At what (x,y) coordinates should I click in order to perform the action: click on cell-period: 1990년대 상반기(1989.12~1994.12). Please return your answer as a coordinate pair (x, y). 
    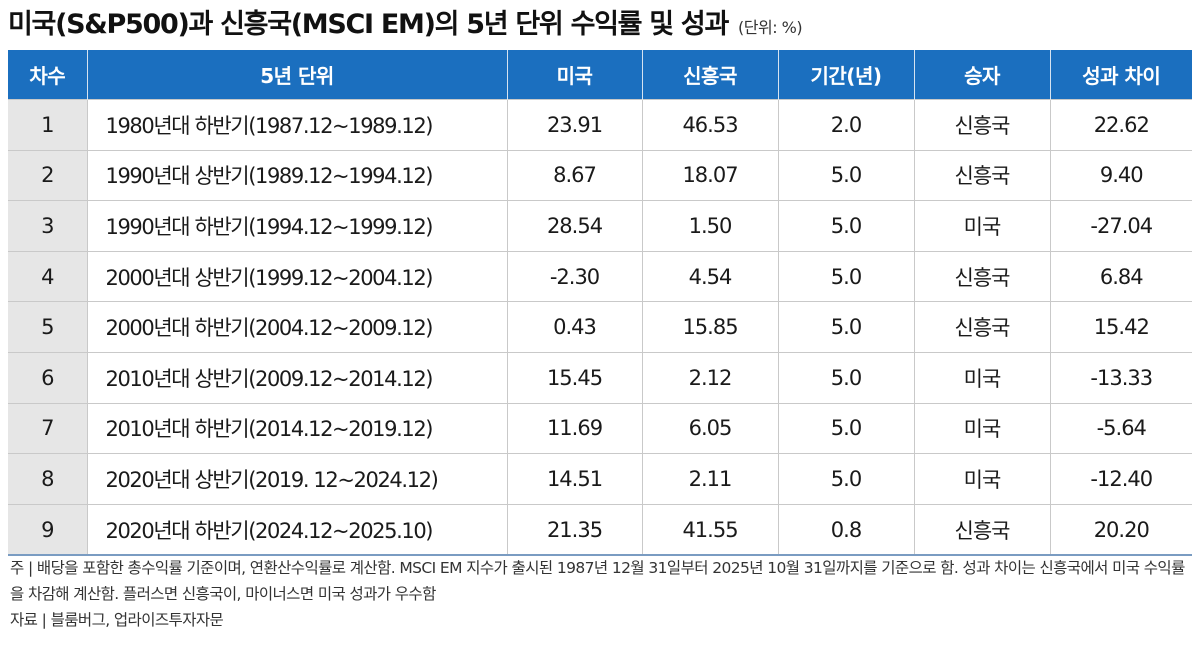
    Looking at the image, I should click on (296, 175).